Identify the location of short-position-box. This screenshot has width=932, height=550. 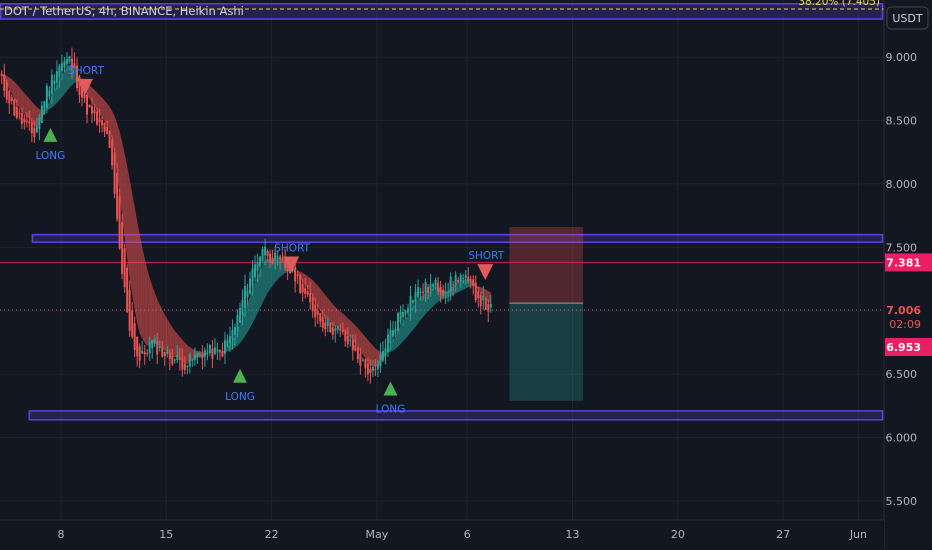
(546, 314).